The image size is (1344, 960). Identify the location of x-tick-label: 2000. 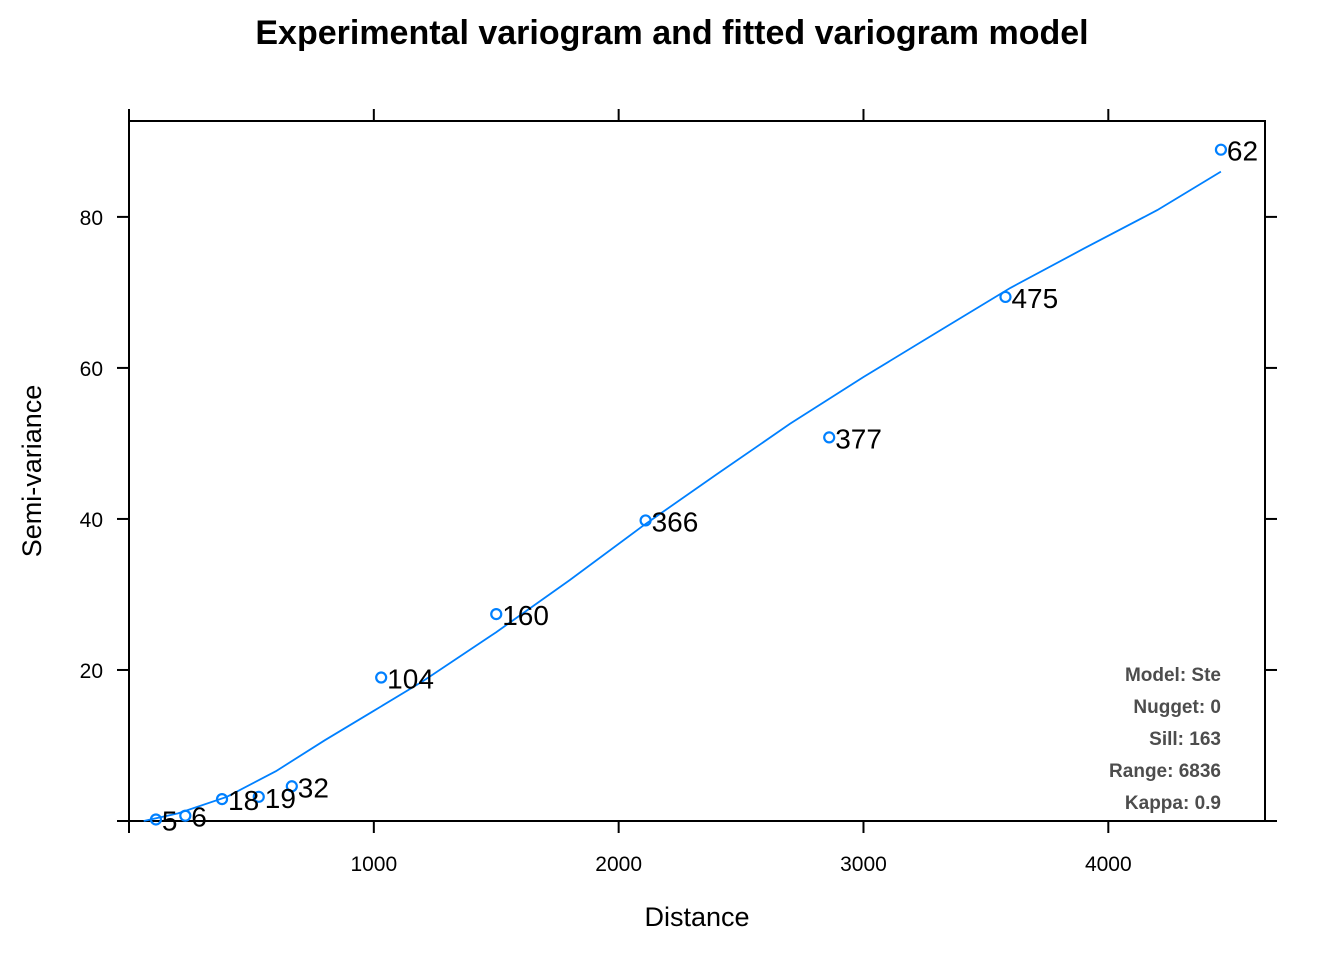
(618, 864).